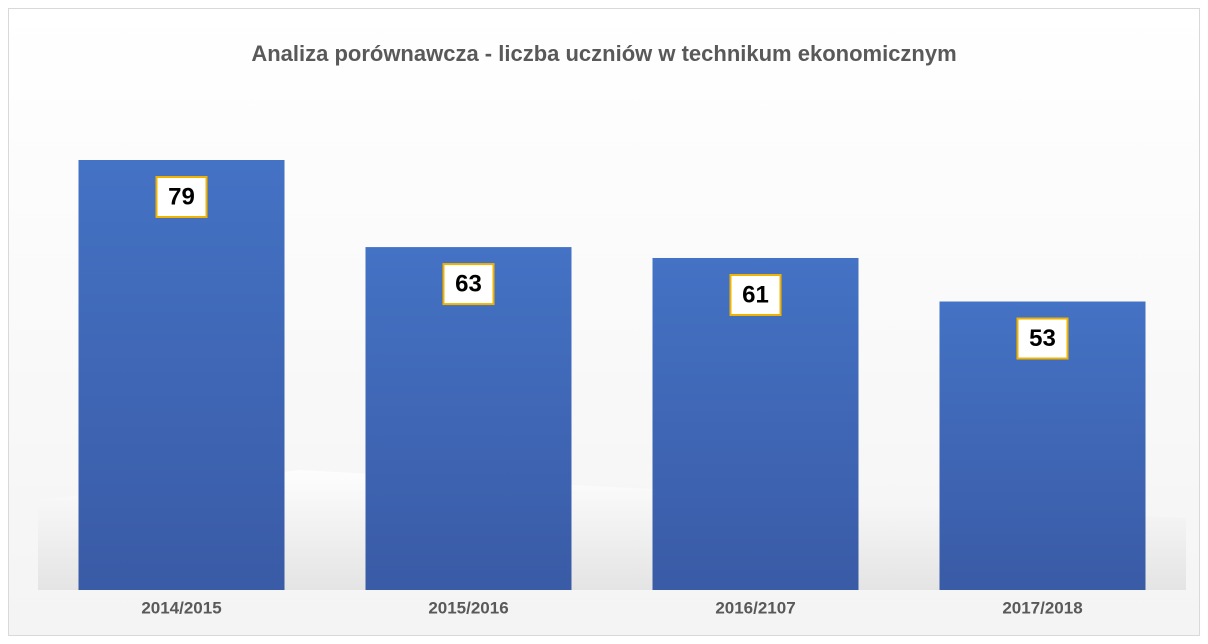  I want to click on data-label: 61, so click(755, 294).